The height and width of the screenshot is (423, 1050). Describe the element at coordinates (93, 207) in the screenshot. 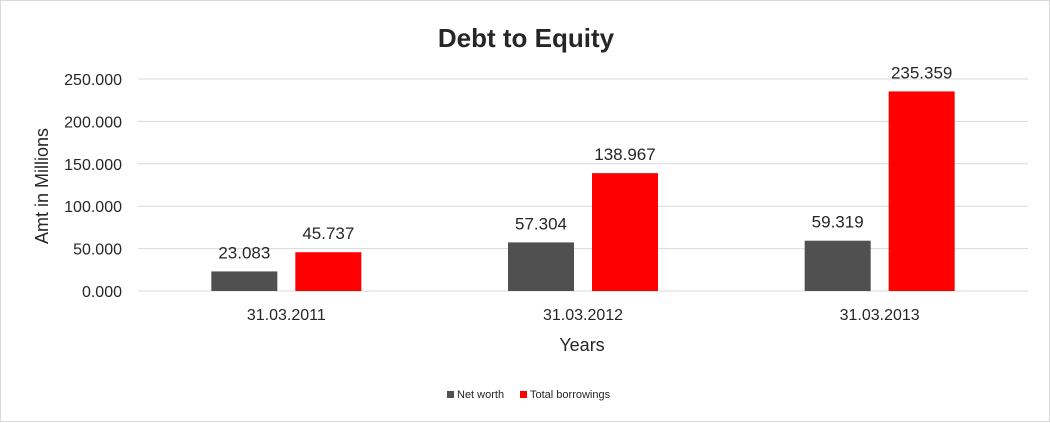

I see `y-tick-label: 100.000` at that location.